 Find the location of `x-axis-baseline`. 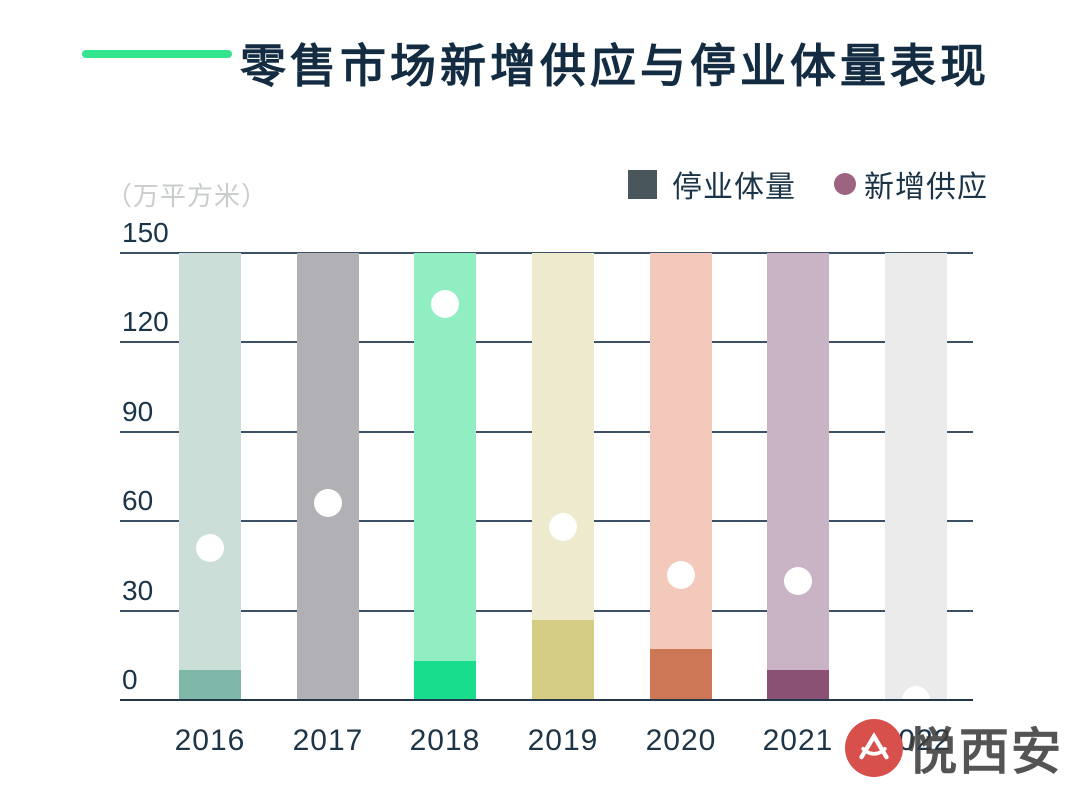

x-axis-baseline is located at coordinates (546, 700).